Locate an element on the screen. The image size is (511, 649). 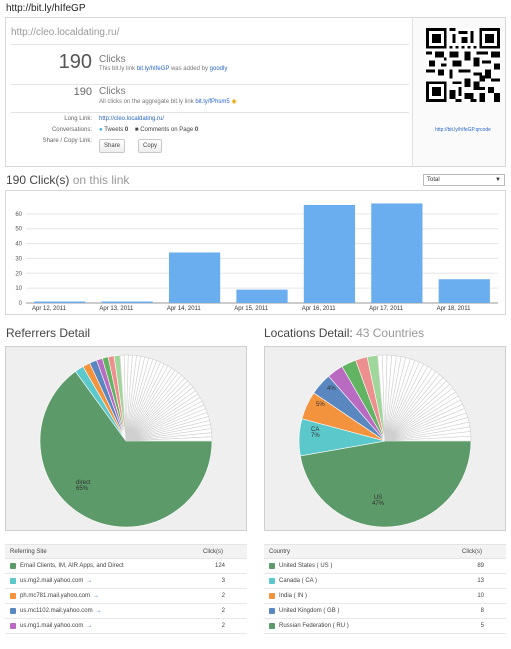
pie-label-direct-pct: 65% is located at coordinates (82, 489).